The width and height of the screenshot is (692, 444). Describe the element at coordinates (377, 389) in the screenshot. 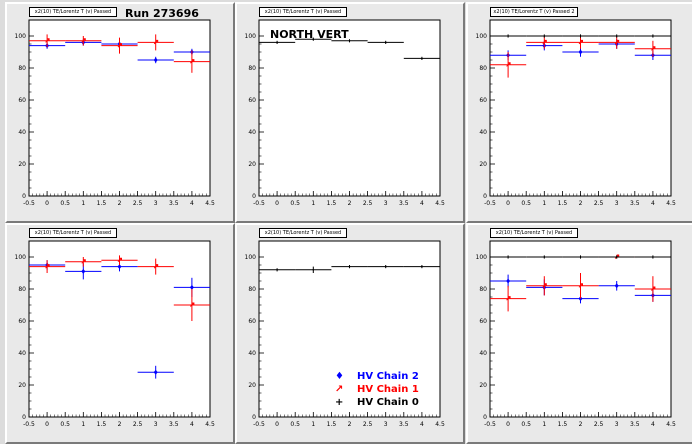

I see `pad-5-legend: ♦ HV Chain 2 ↗ HV Chain 1 + HV Chain 0` at that location.